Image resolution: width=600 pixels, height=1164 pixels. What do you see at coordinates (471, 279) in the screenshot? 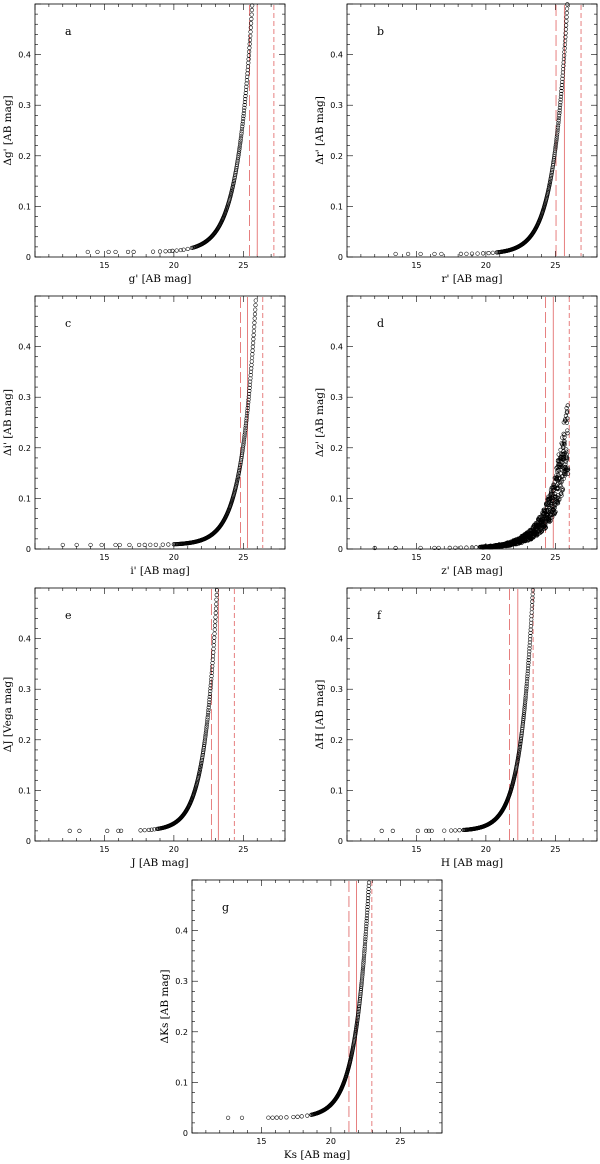
I see `x-axis-label: r' [AB mag]` at bounding box center [471, 279].